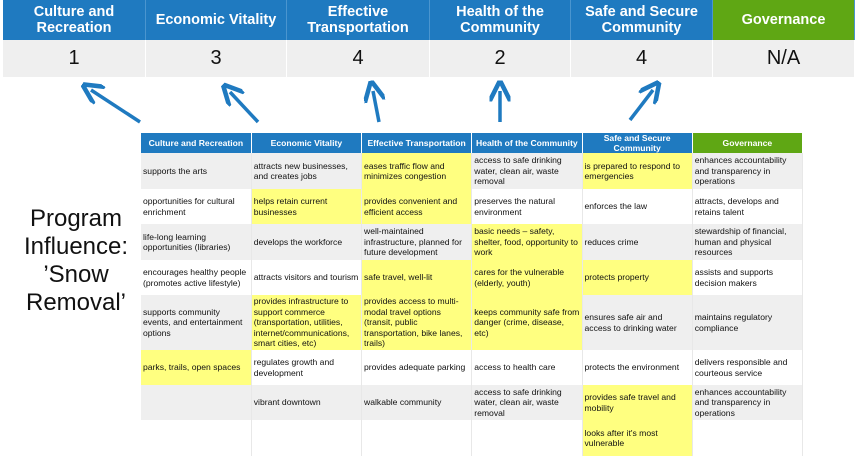  Describe the element at coordinates (307, 206) in the screenshot. I see `table-cell: helps retain current businesses` at that location.